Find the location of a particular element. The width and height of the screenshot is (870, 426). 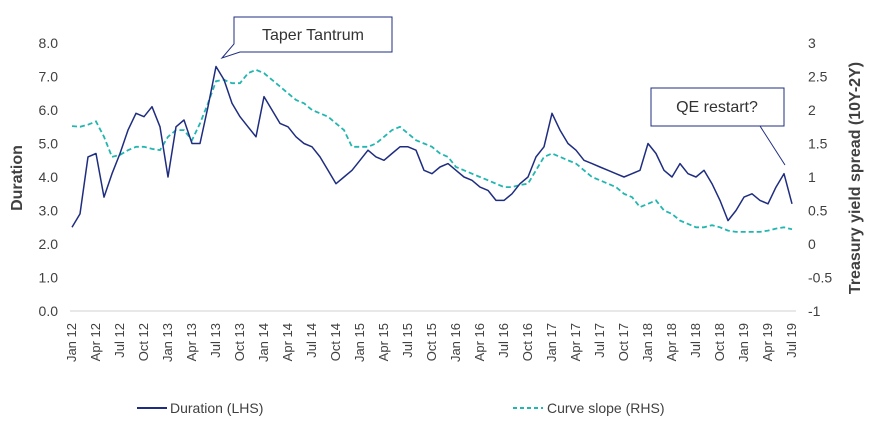

right-tick-label: 0.5 is located at coordinates (818, 211).